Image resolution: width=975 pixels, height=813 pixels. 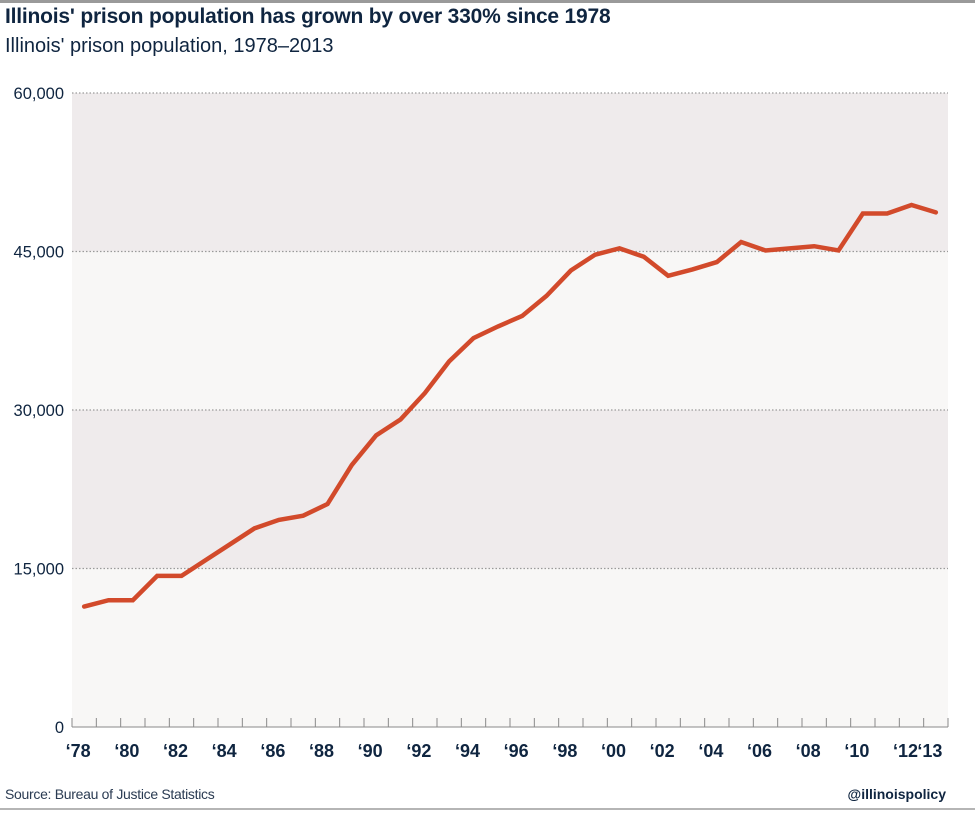 I want to click on x-tick-label: ‘13, so click(x=929, y=751).